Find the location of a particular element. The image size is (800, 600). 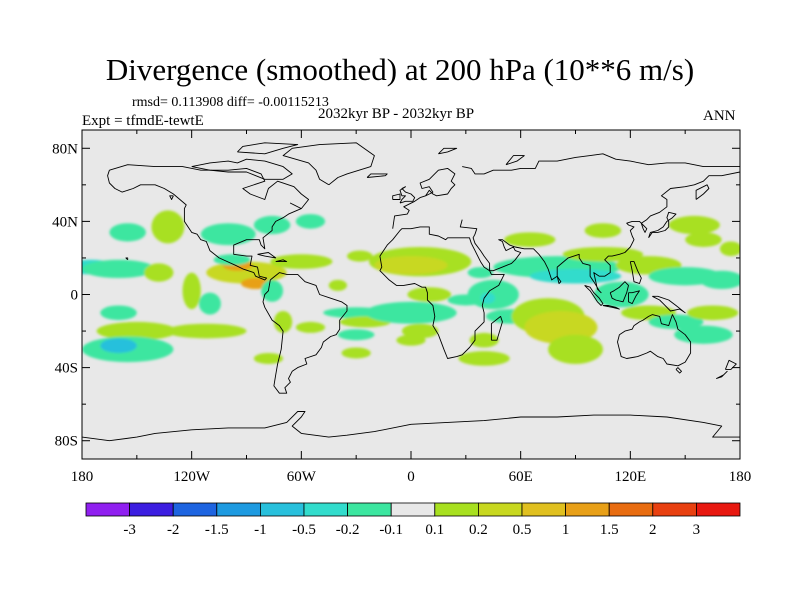

colorbar-label: -1.5 is located at coordinates (217, 530).